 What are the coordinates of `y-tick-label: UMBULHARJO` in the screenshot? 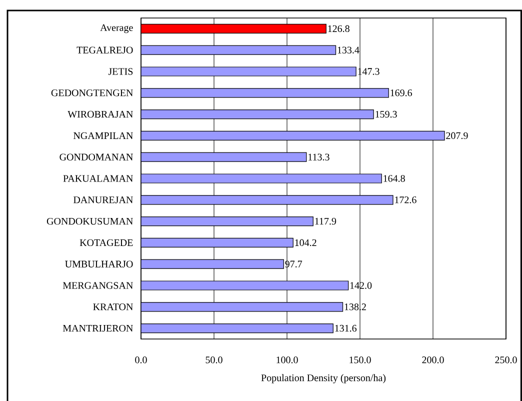 It's located at (99, 264).